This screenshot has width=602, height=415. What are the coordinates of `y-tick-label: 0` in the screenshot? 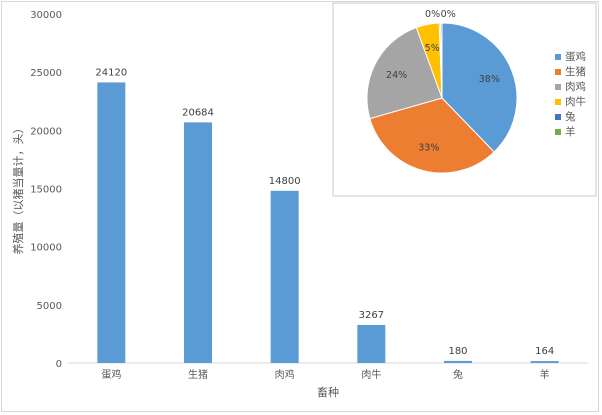 It's located at (59, 364).